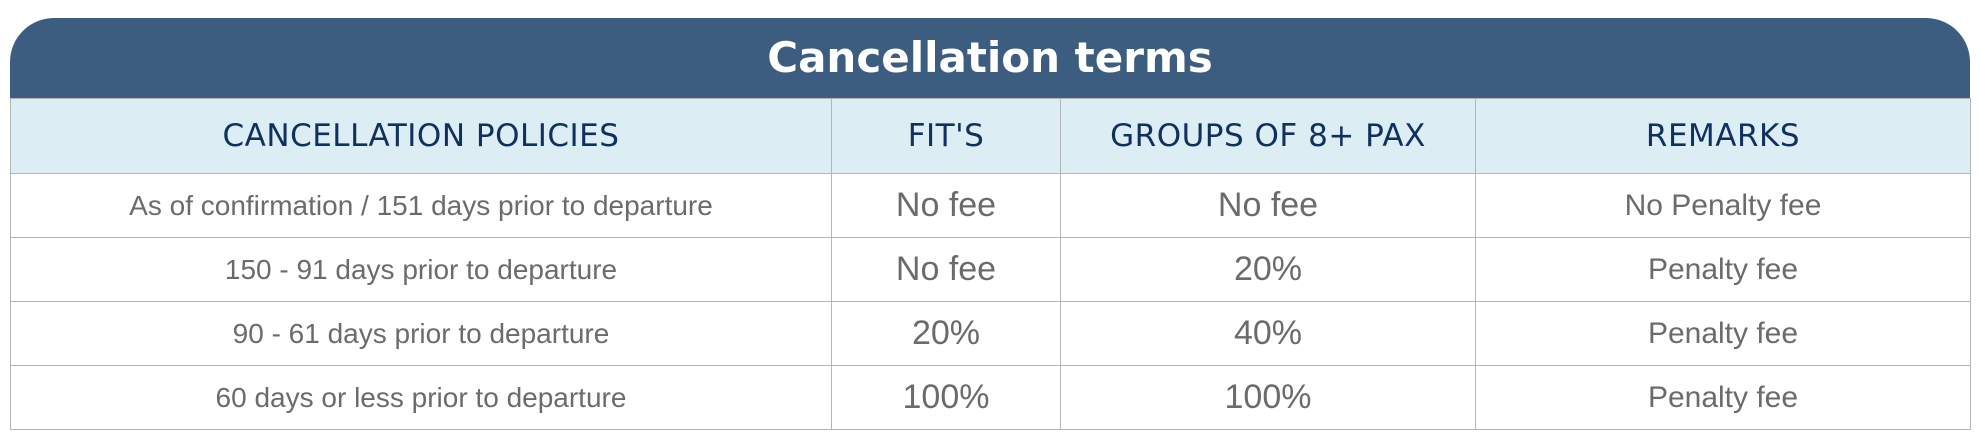 The image size is (1980, 448). Describe the element at coordinates (421, 397) in the screenshot. I see `table-cell: 60 days or less prior to departure` at that location.